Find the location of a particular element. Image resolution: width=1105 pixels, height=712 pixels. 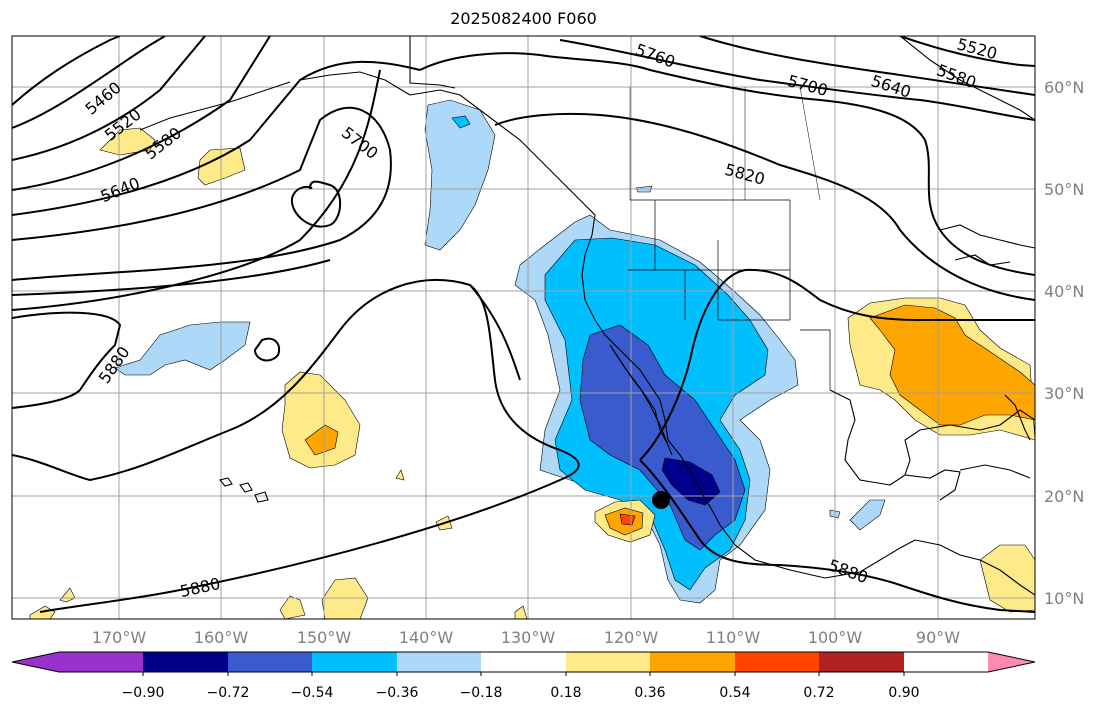

longitude-tick-label: 100°W is located at coordinates (835, 637).